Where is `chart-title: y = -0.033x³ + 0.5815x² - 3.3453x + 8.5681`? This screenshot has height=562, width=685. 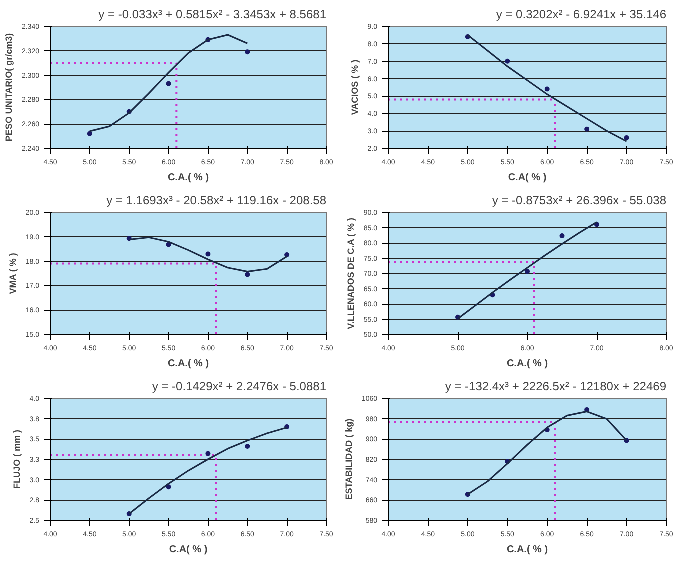 chart-title: y = -0.033x³ + 0.5815x² - 3.3453x + 8.5681 is located at coordinates (212, 15).